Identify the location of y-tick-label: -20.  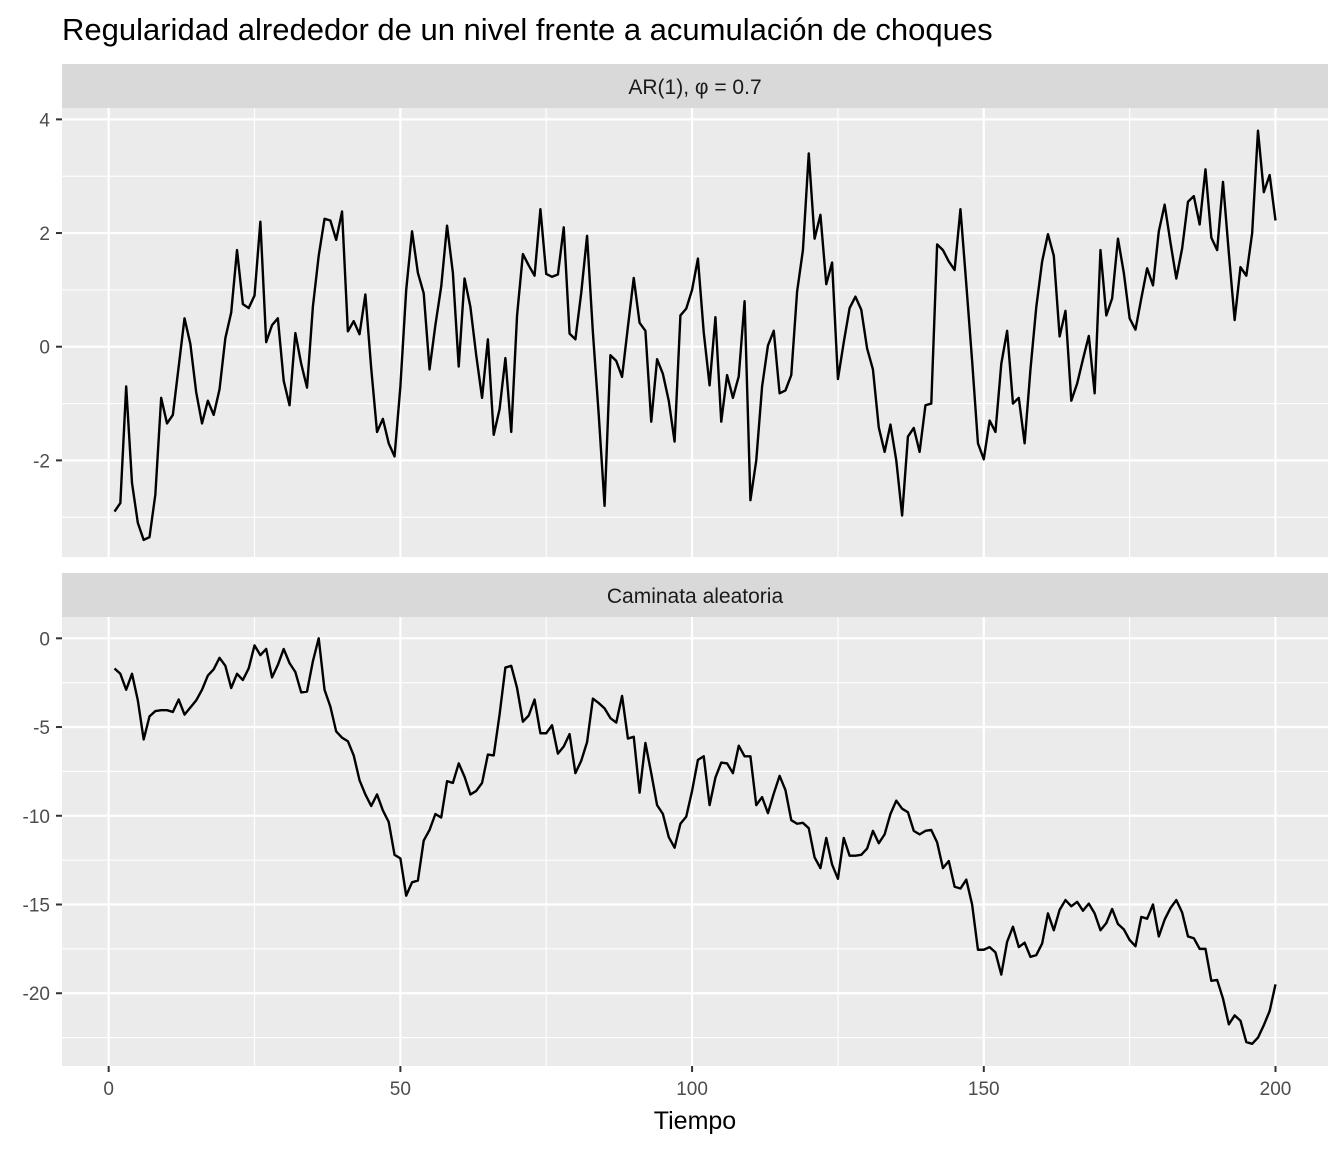
(36, 994).